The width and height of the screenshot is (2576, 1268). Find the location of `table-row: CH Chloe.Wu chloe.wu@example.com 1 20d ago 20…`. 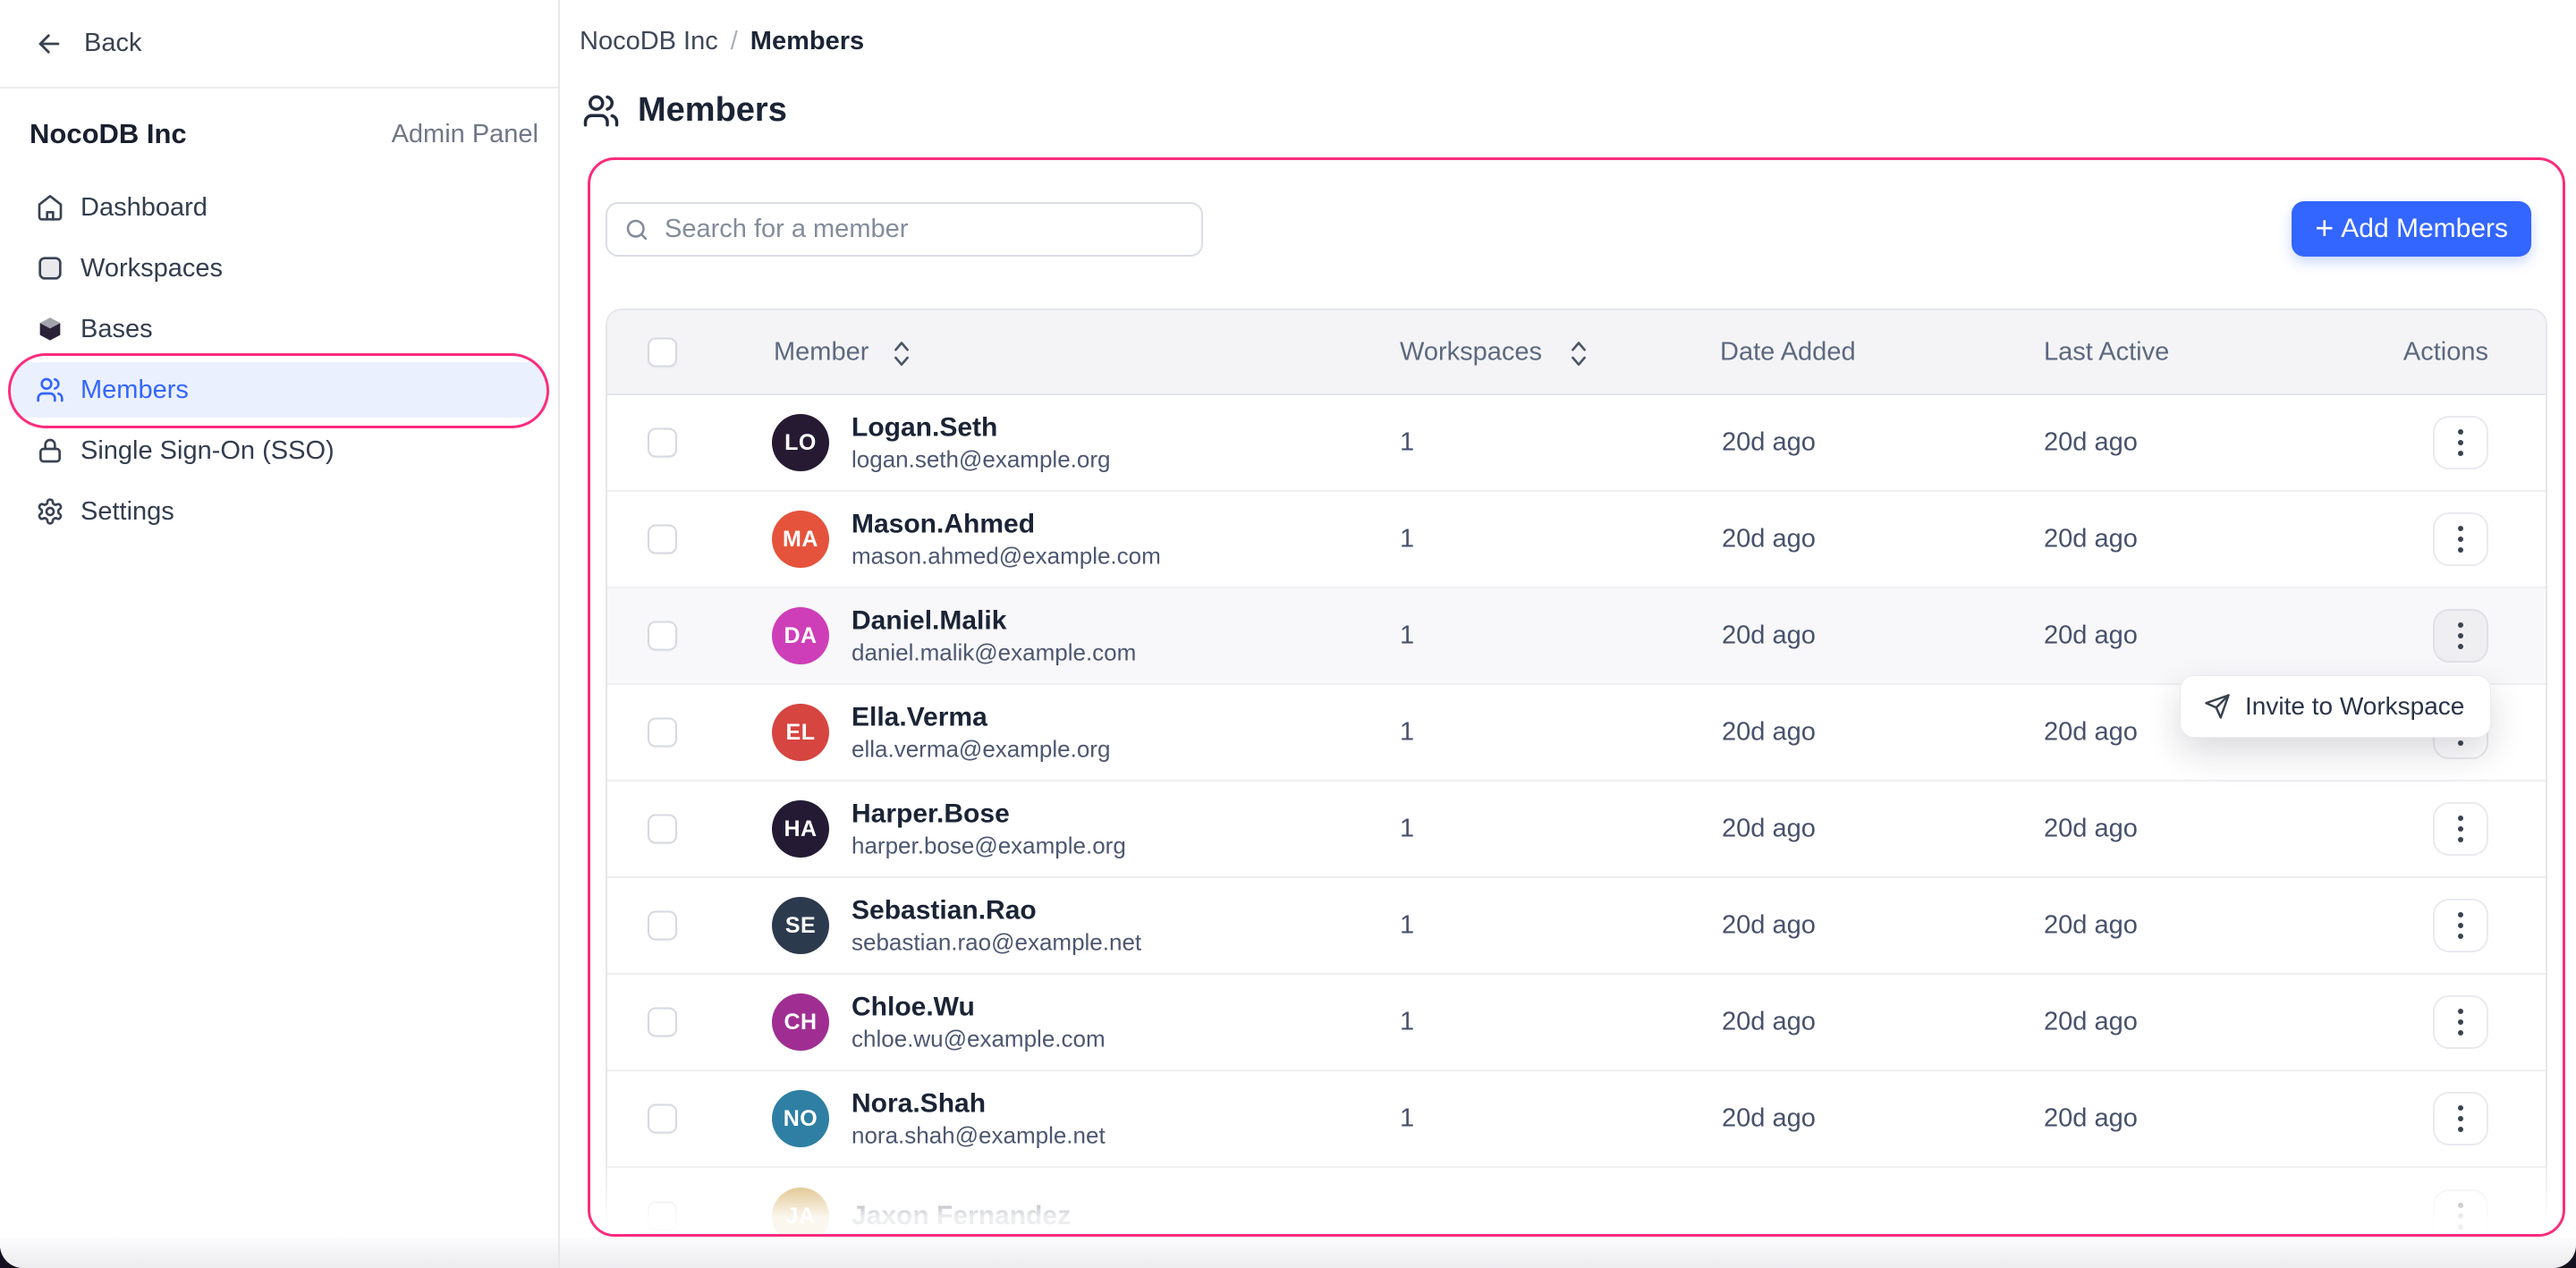

table-row: CH Chloe.Wu chloe.wu@example.com 1 20d ago 20… is located at coordinates (1576, 1023).